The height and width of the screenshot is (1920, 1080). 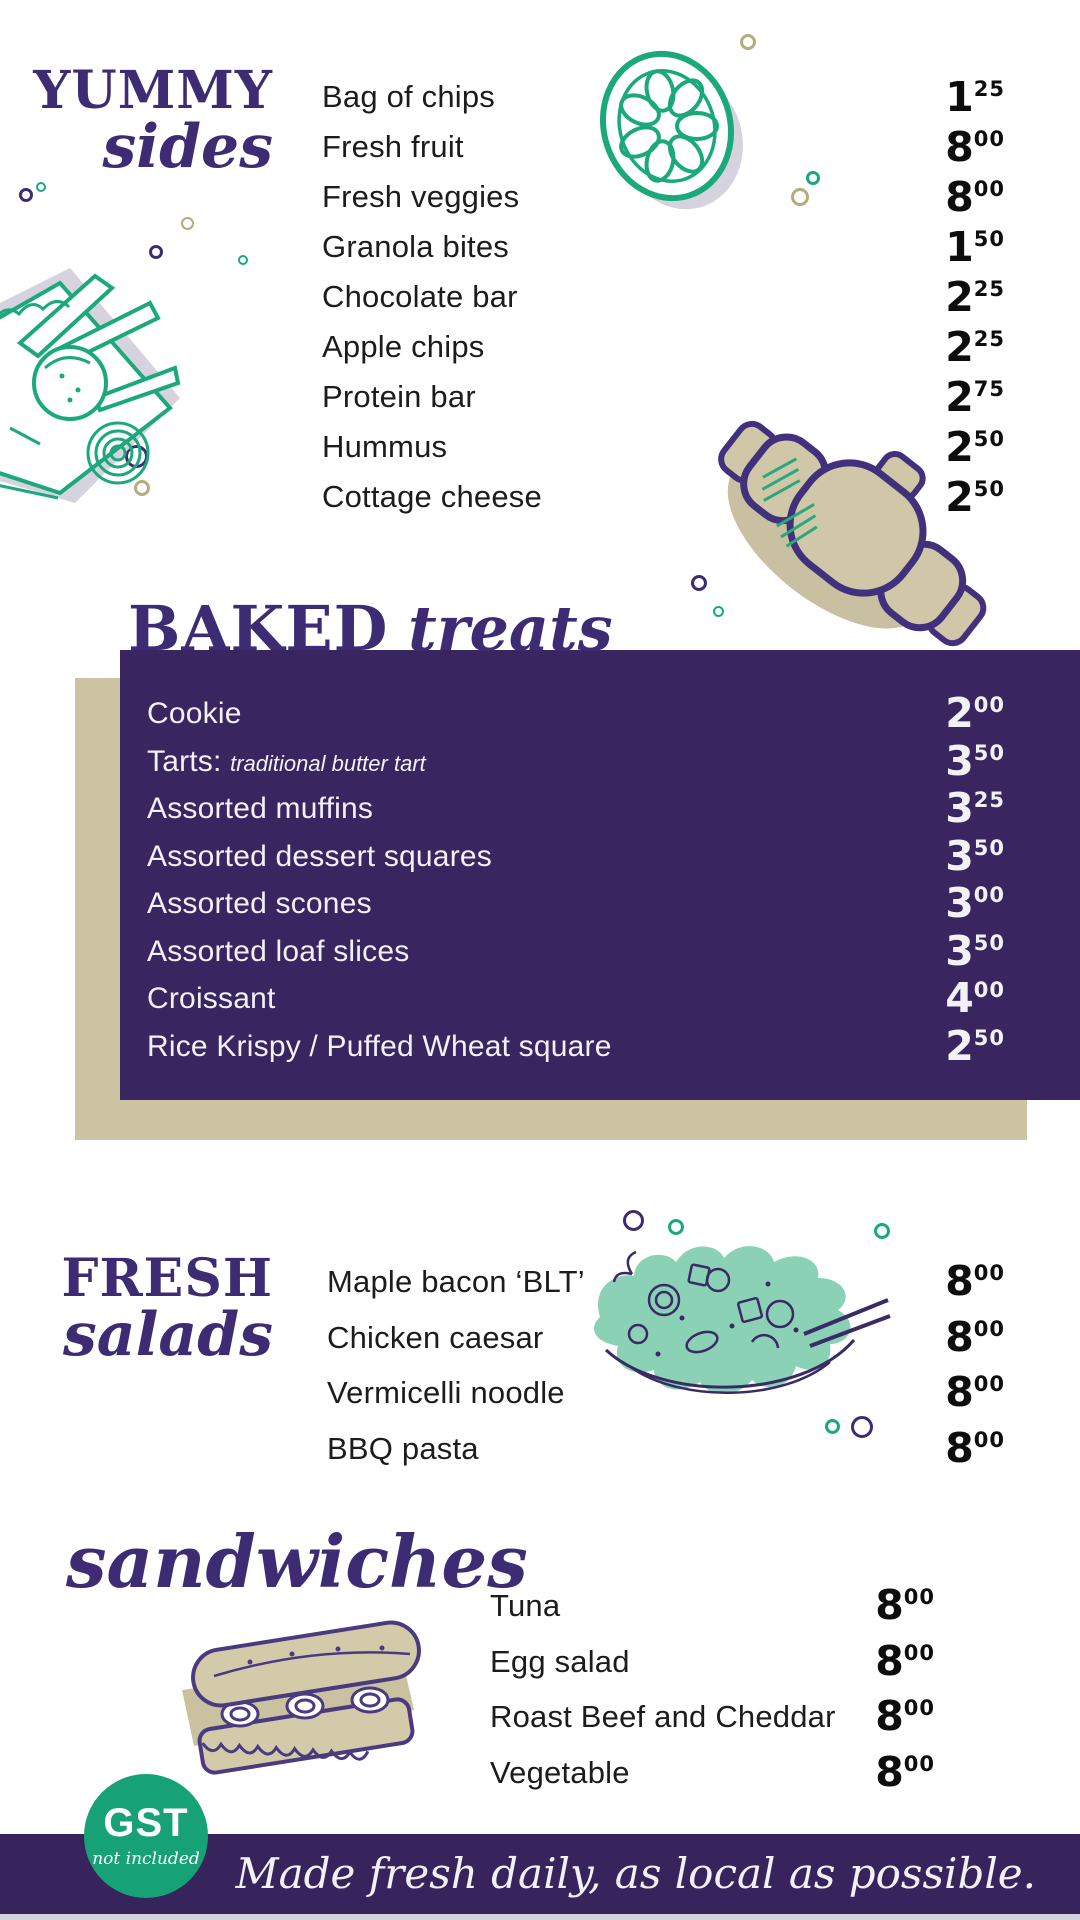 I want to click on menu-item-price: 400, so click(x=975, y=998).